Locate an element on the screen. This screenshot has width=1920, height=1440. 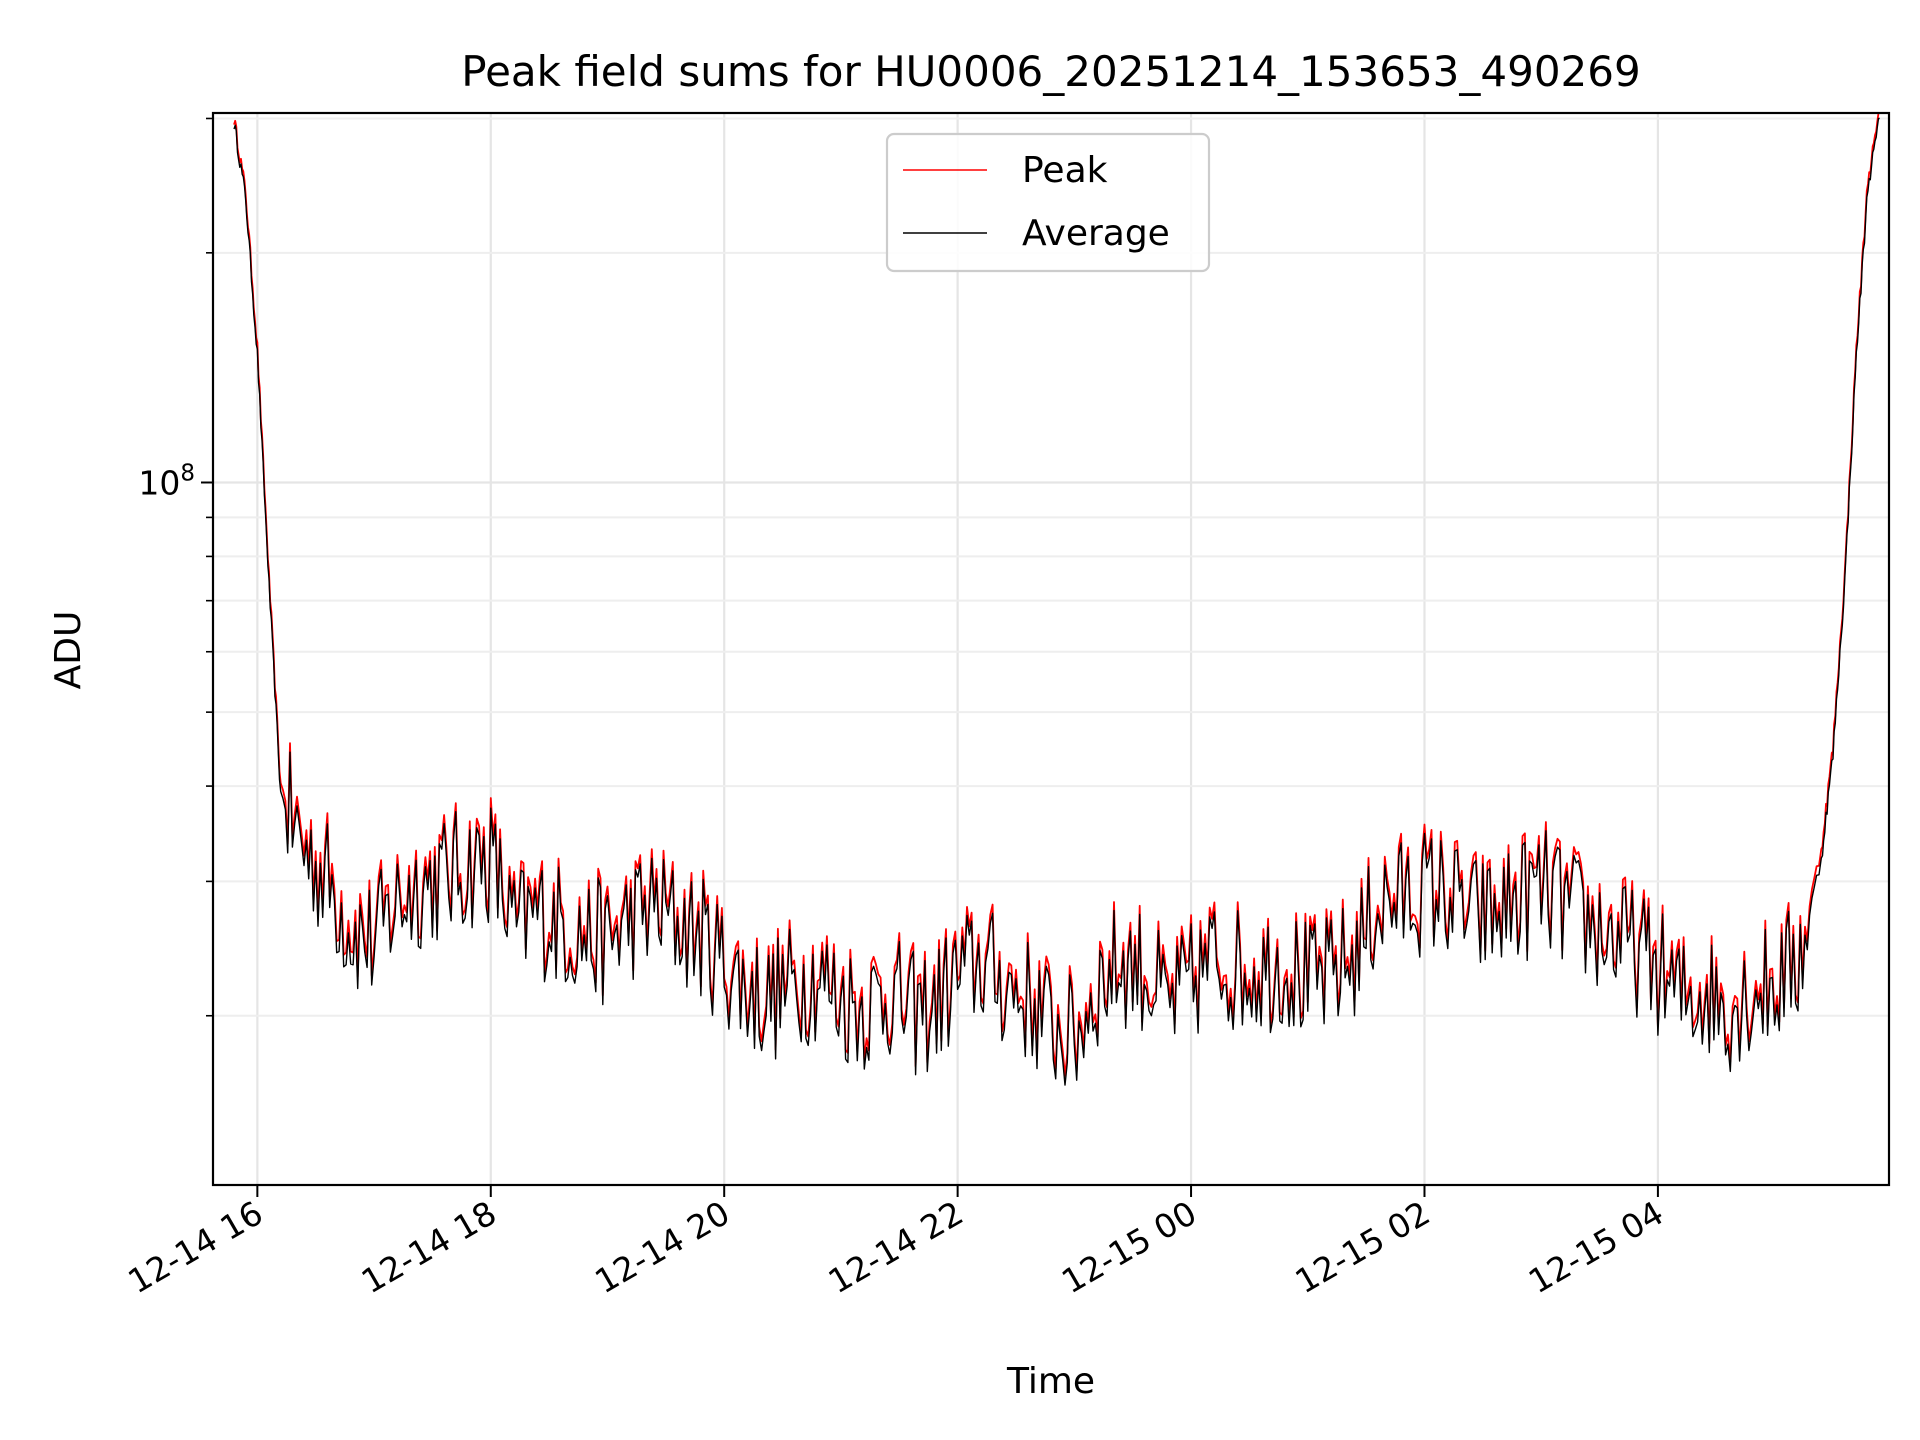
legend: Peak Average is located at coordinates (1048, 202).